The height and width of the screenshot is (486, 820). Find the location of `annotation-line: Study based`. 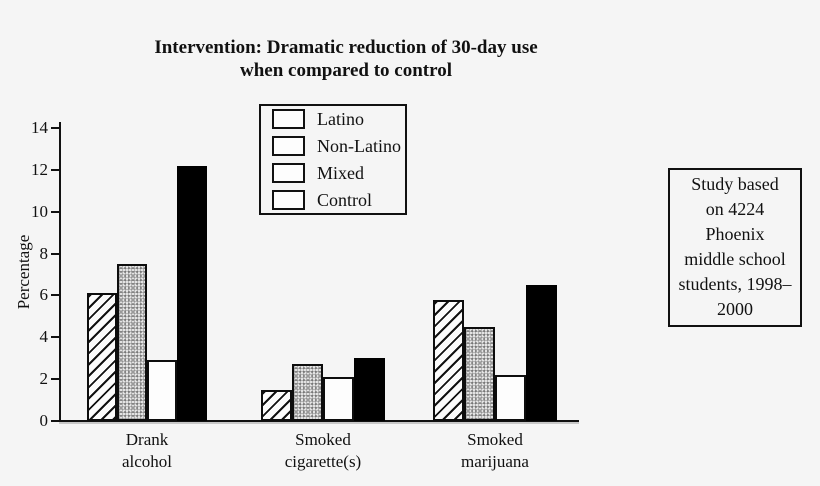

annotation-line: Study based is located at coordinates (735, 184).